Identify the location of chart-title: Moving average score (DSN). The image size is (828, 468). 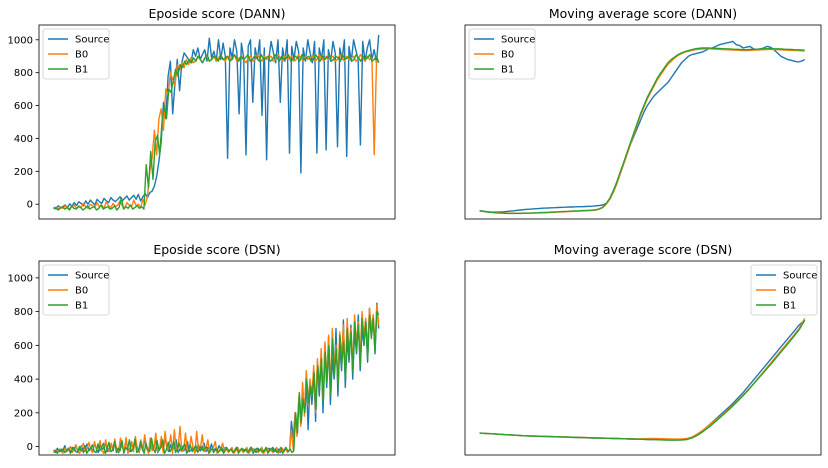
(643, 249).